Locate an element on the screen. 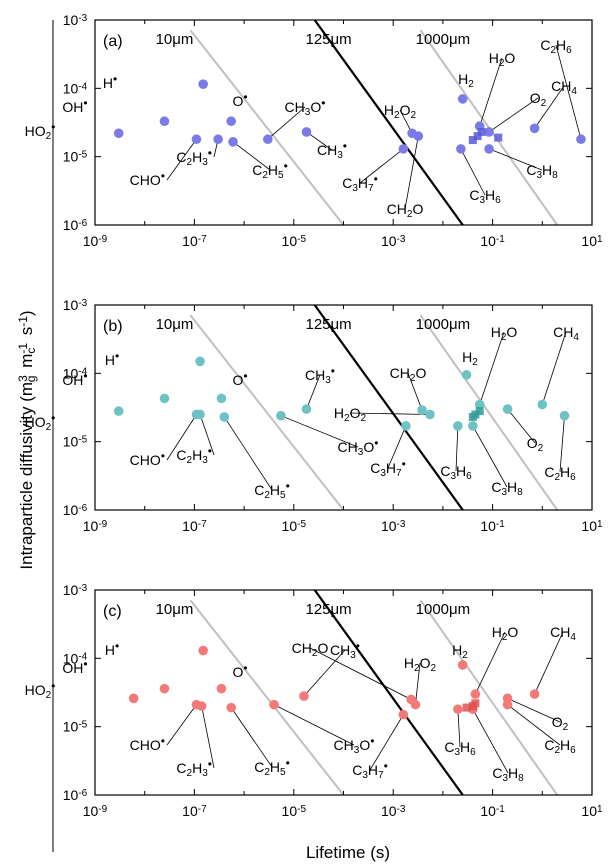 The width and height of the screenshot is (608, 864). x-tick-label: 10⁻⁵ is located at coordinates (294, 811).